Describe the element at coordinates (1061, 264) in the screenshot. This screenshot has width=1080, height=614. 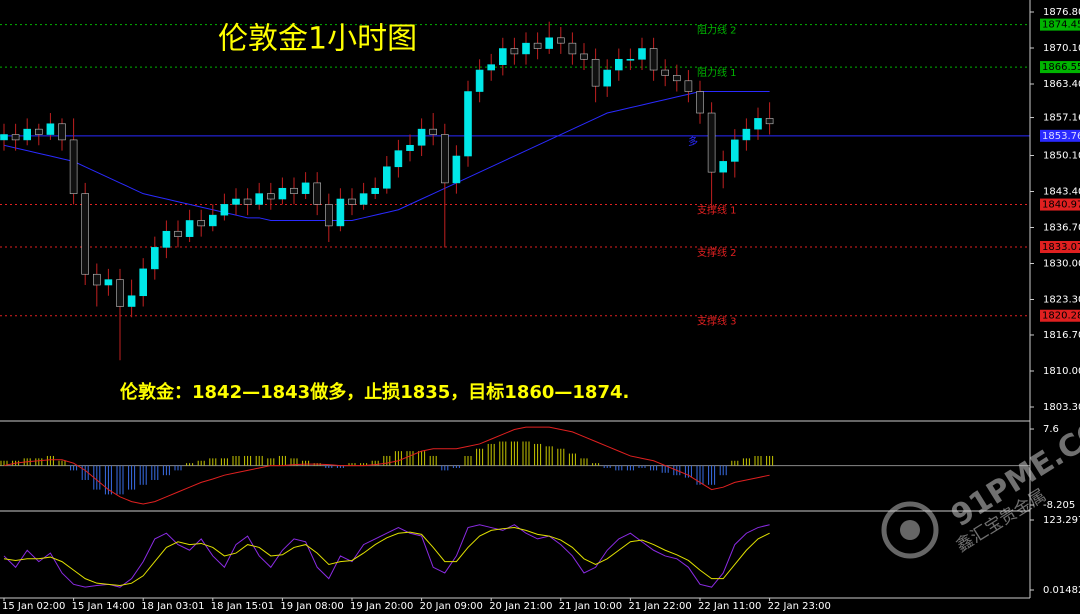
I see `y-tick-label: 1830.00` at that location.